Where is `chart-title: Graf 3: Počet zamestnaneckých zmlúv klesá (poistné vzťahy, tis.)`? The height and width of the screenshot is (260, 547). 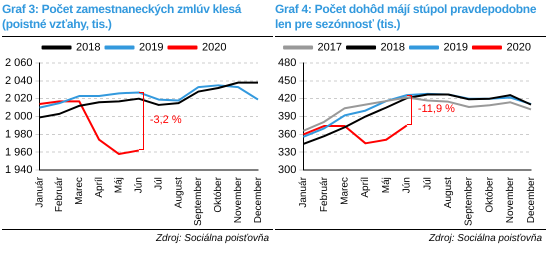
chart-title: Graf 3: Počet zamestnaneckých zmlúv klesá (poistné vzťahy, tis.) is located at coordinates (137, 19).